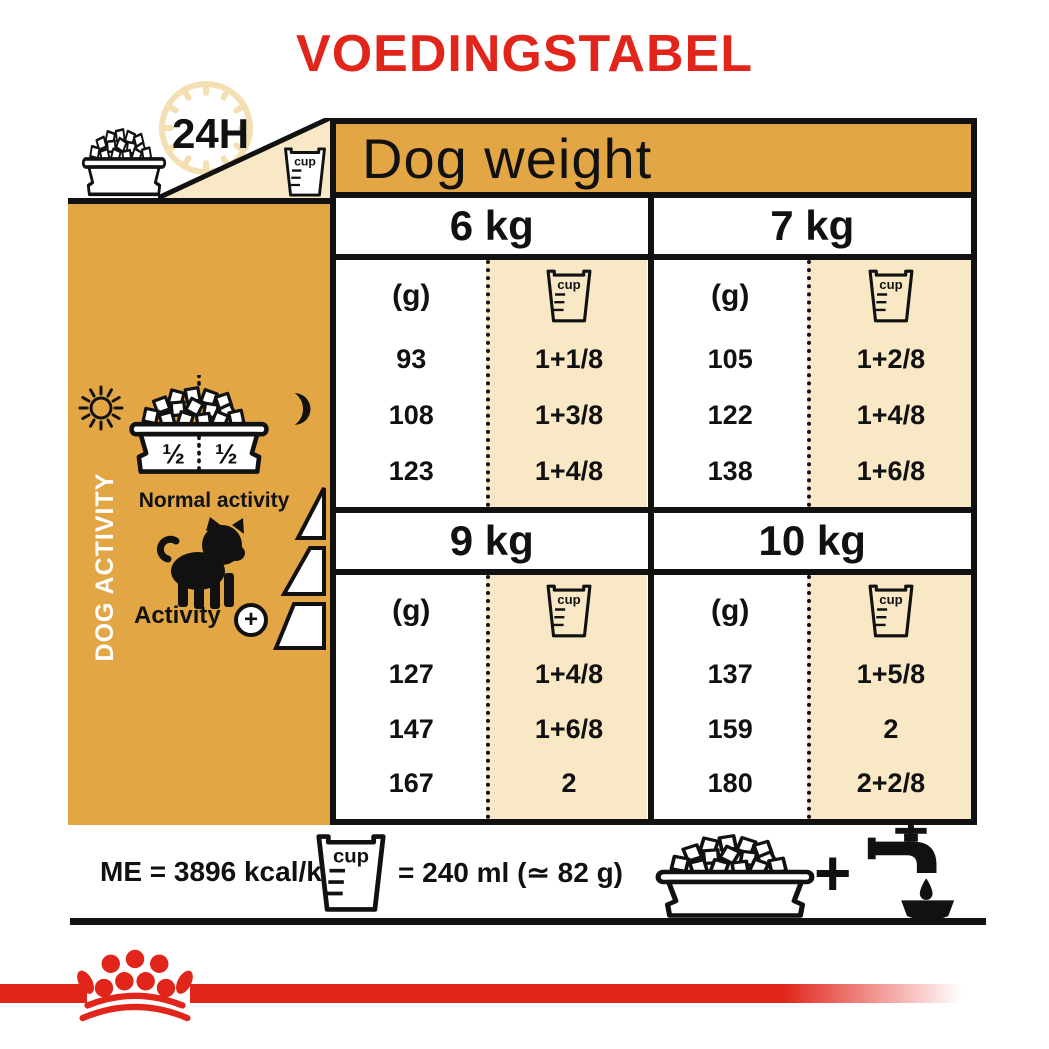 Image resolution: width=1049 pixels, height=1049 pixels. What do you see at coordinates (411, 783) in the screenshot?
I see `gram-value: 167` at bounding box center [411, 783].